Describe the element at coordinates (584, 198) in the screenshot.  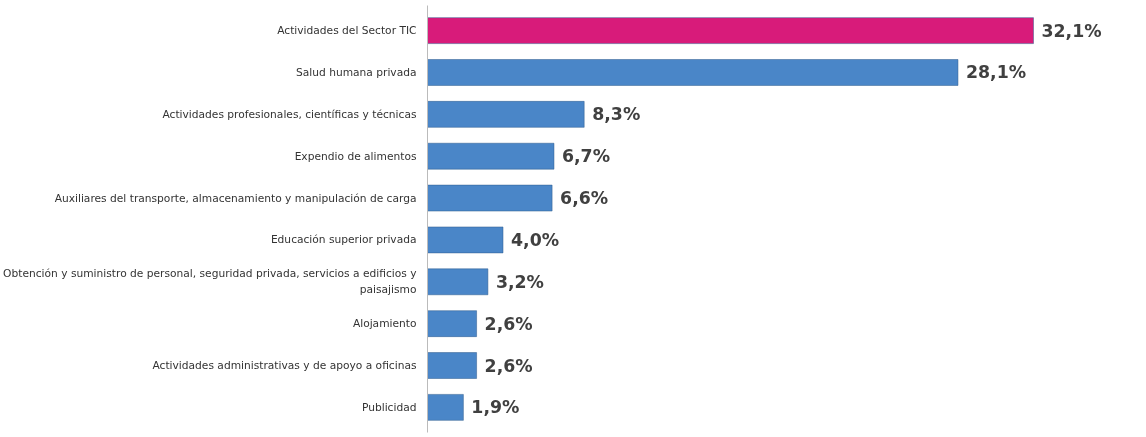
I see `data-label: 6,6%` at that location.